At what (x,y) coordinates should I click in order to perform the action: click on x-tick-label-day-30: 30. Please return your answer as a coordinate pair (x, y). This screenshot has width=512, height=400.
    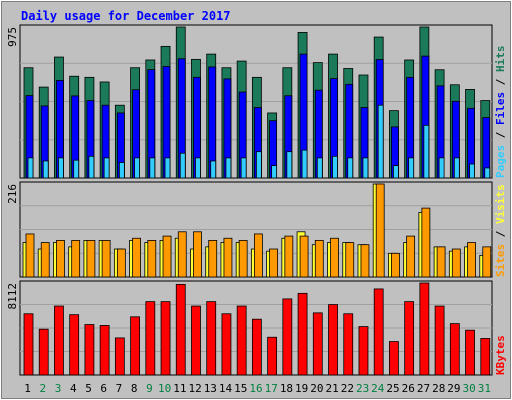
    Looking at the image, I should click on (469, 388).